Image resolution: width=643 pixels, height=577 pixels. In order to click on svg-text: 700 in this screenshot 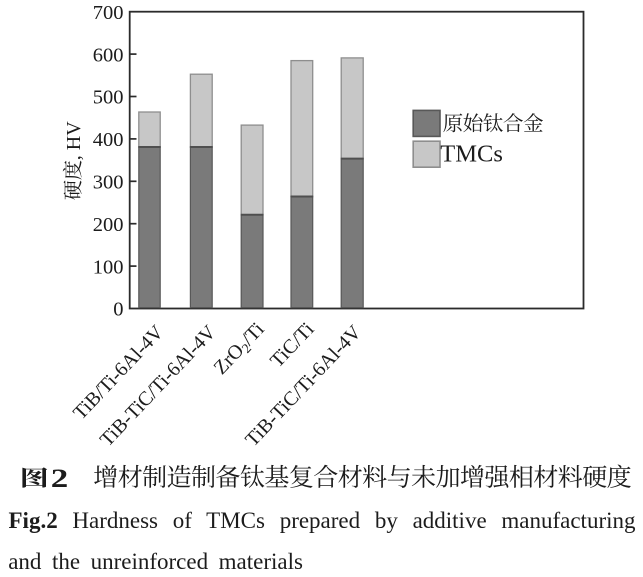, I will do `click(108, 13)`.